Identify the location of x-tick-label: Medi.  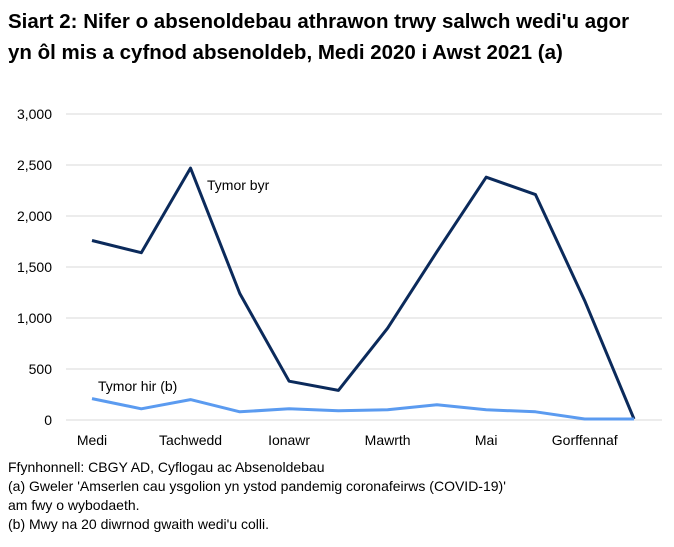
(92, 440).